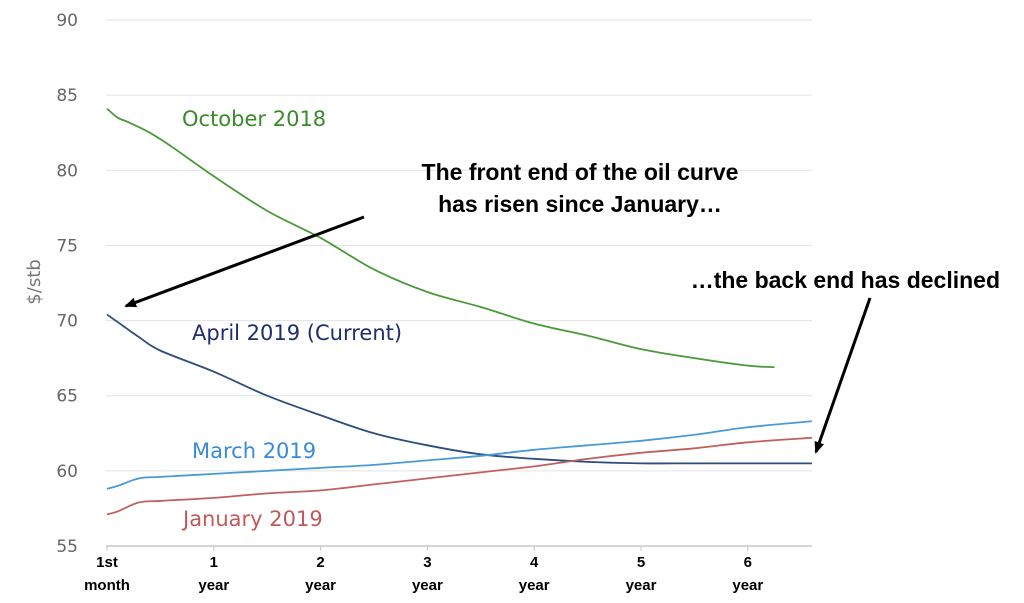 The width and height of the screenshot is (1024, 603). What do you see at coordinates (254, 451) in the screenshot?
I see `series-label-march-2019: March 2019` at bounding box center [254, 451].